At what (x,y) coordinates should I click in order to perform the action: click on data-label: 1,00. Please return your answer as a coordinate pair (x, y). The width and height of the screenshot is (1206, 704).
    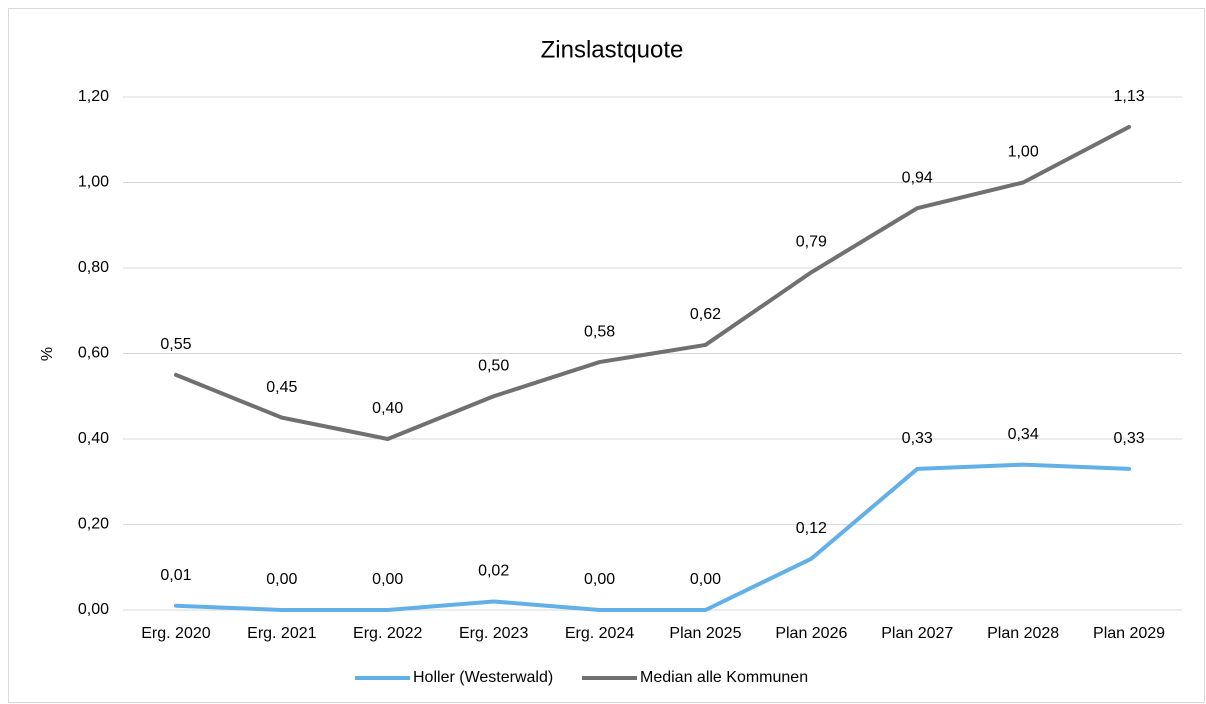
    Looking at the image, I should click on (1023, 152).